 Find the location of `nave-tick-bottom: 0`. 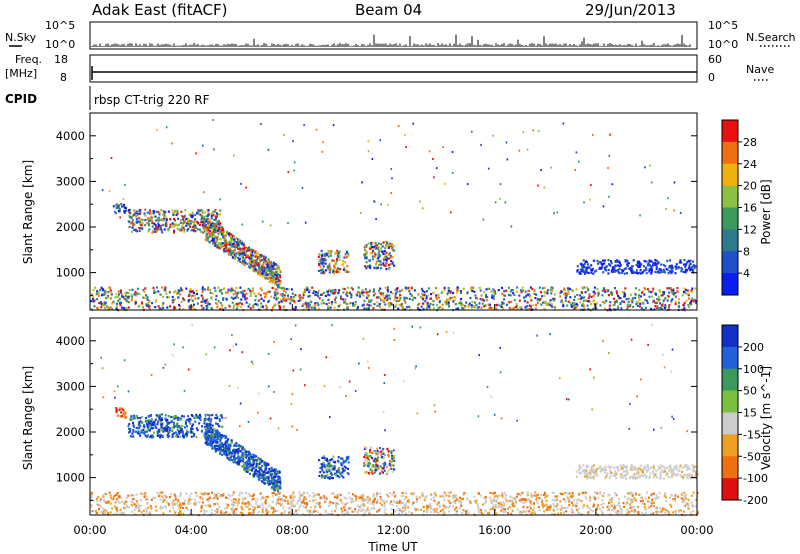

nave-tick-bottom: 0 is located at coordinates (711, 77).